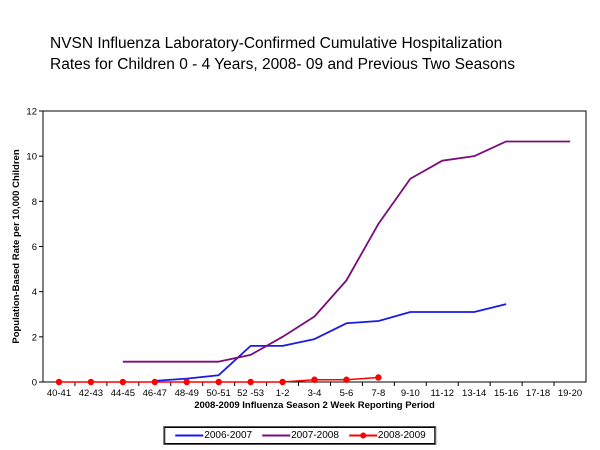  I want to click on chart-legend: 2006-2007 2007-2008 2008-2009, so click(300, 435).